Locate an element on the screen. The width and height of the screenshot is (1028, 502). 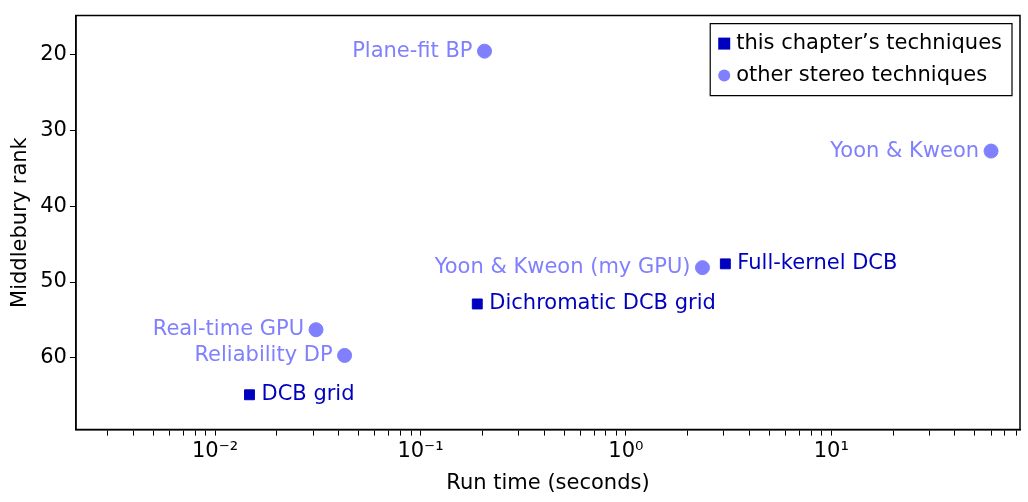
legend-label: this chapter’s techniques is located at coordinates (869, 42).